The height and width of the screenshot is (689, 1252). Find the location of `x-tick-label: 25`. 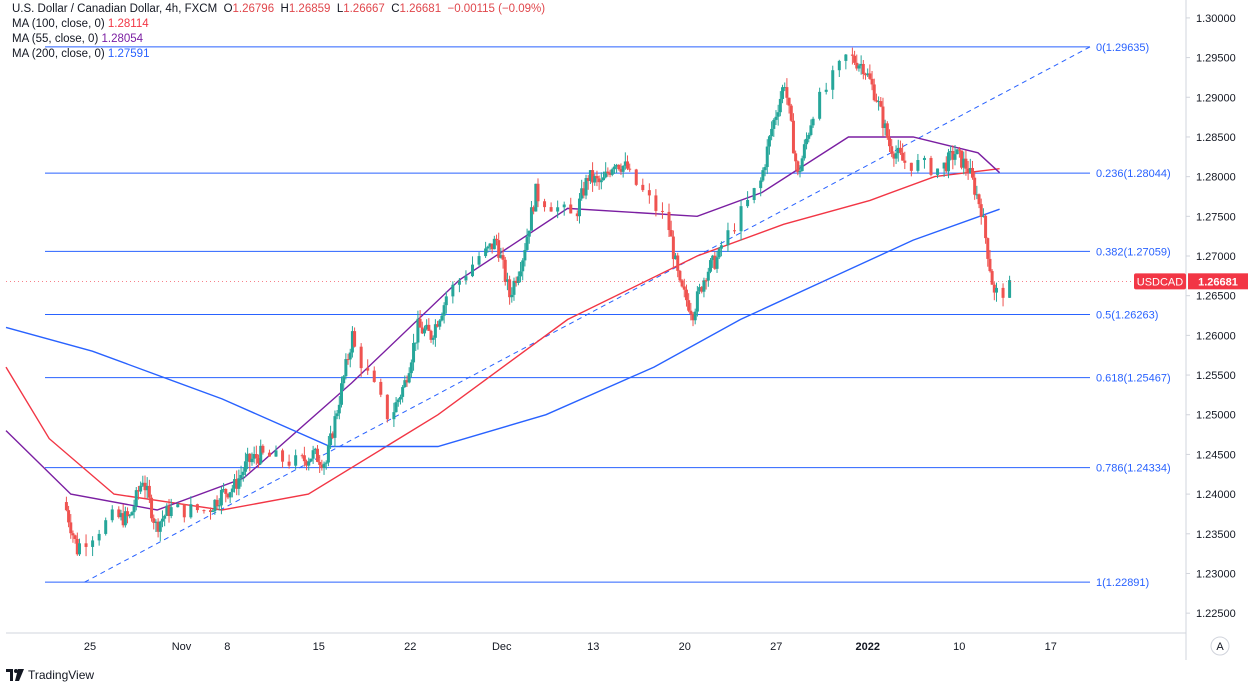

x-tick-label: 25 is located at coordinates (90, 647).